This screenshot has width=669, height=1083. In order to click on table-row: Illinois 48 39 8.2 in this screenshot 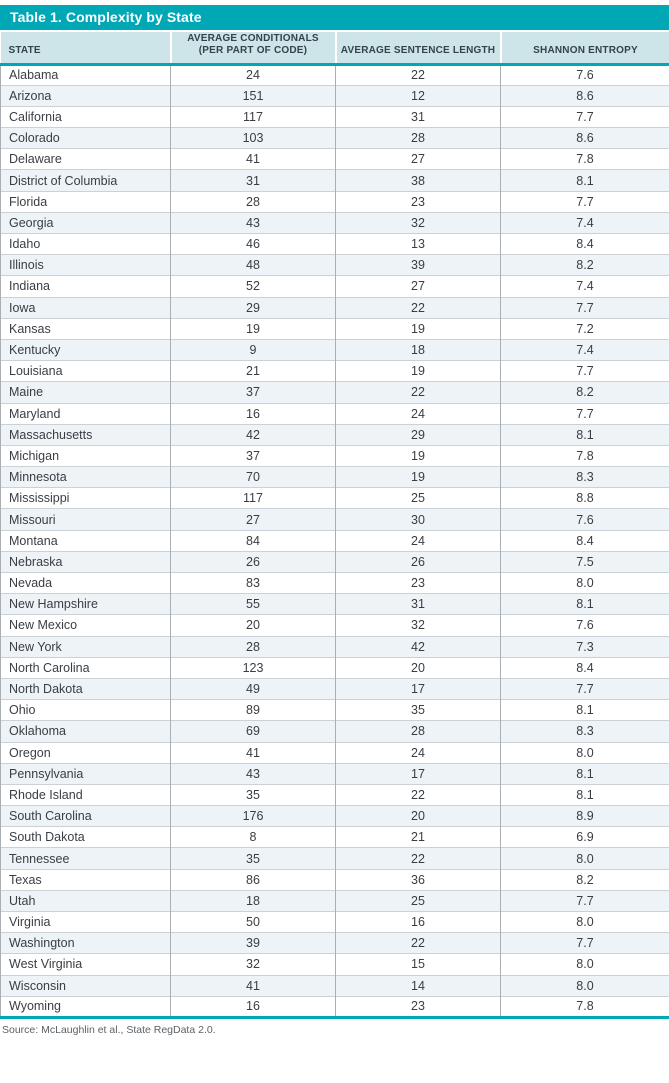, I will do `click(334, 265)`.